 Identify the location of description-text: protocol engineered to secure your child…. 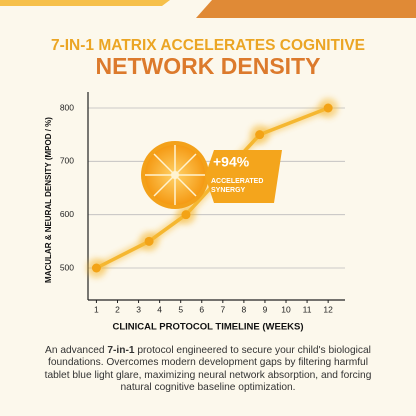
(208, 369).